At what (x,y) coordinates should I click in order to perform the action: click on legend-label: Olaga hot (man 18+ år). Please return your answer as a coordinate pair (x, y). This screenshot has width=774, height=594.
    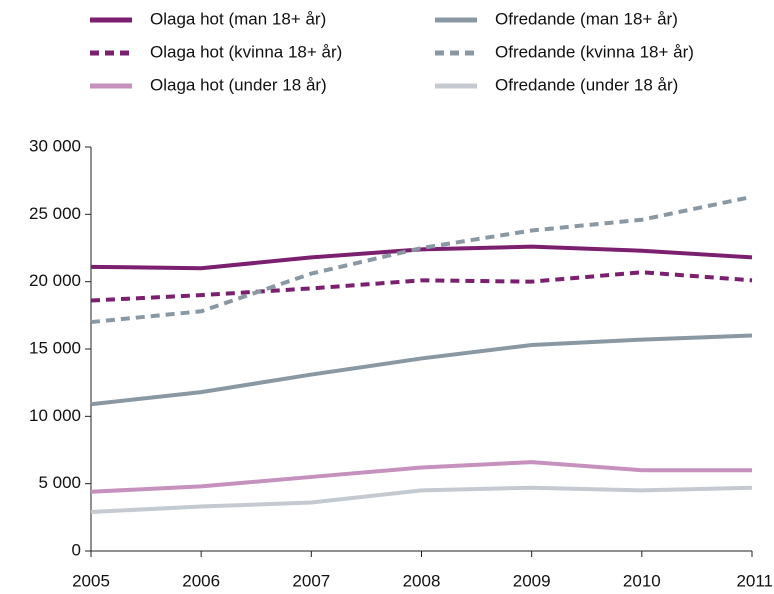
    Looking at the image, I should click on (238, 18).